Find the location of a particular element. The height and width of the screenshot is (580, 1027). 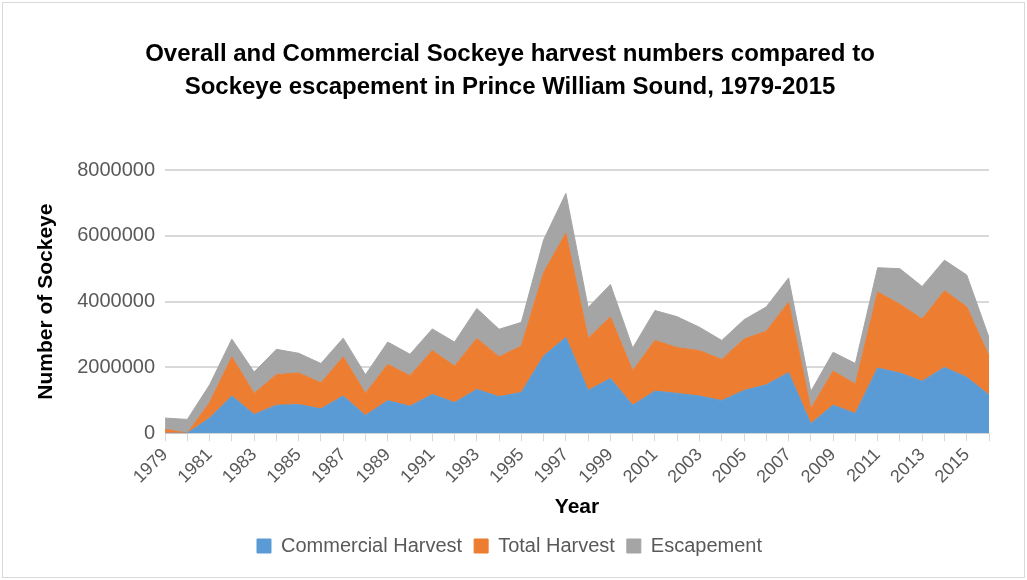

y-tick-label: 4000000 is located at coordinates (116, 300).